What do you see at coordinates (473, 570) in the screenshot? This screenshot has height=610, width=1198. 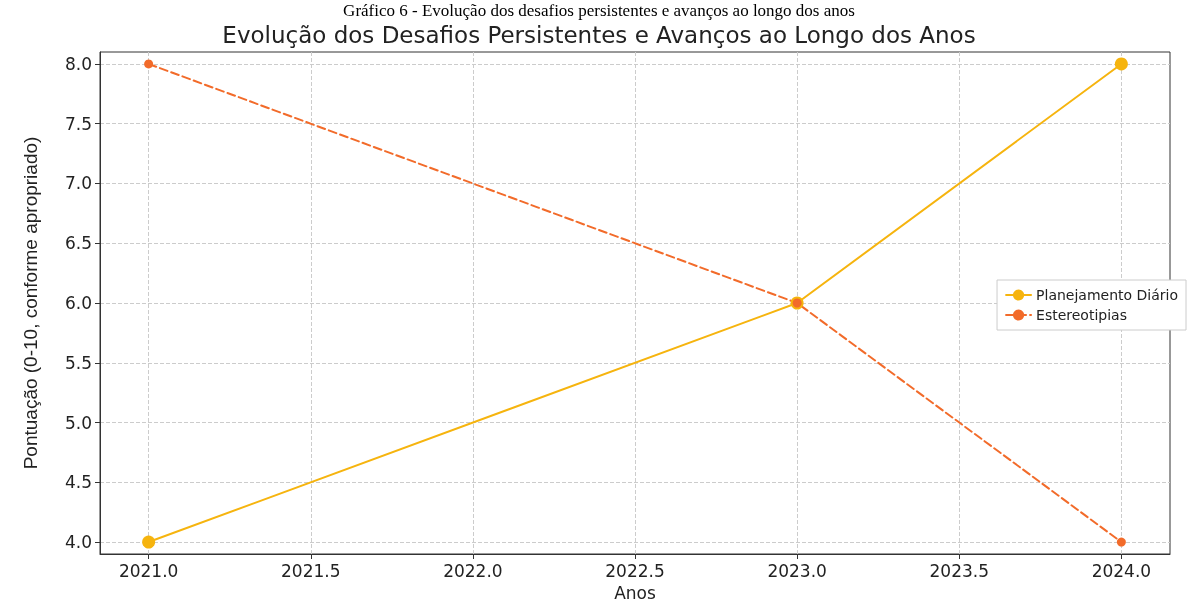 I see `x-tick-label: 2022.0` at bounding box center [473, 570].